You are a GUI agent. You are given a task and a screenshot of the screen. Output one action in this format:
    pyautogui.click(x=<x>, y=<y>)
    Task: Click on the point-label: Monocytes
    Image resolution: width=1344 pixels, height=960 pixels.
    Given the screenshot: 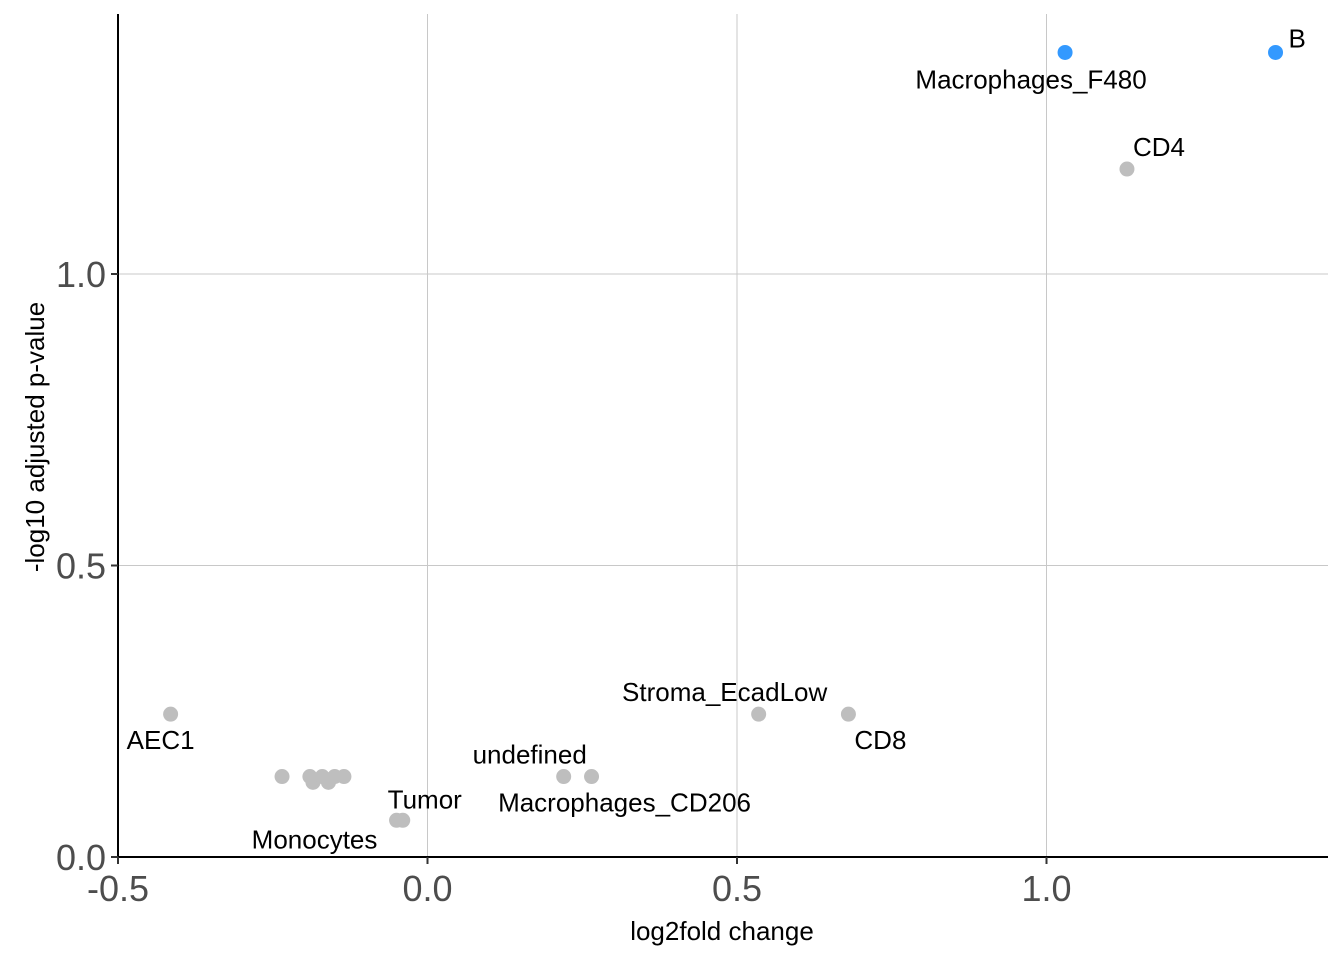 What is the action you would take?
    pyautogui.click(x=315, y=839)
    